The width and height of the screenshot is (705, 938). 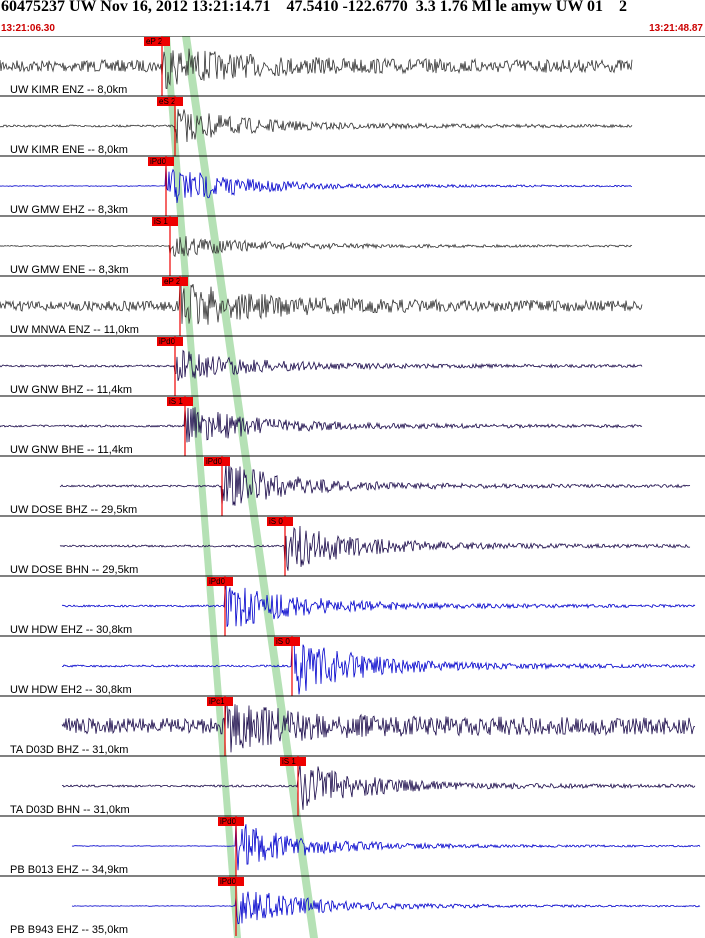 What do you see at coordinates (70, 810) in the screenshot?
I see `station-label: TA D03D BHN -- 31,0km` at bounding box center [70, 810].